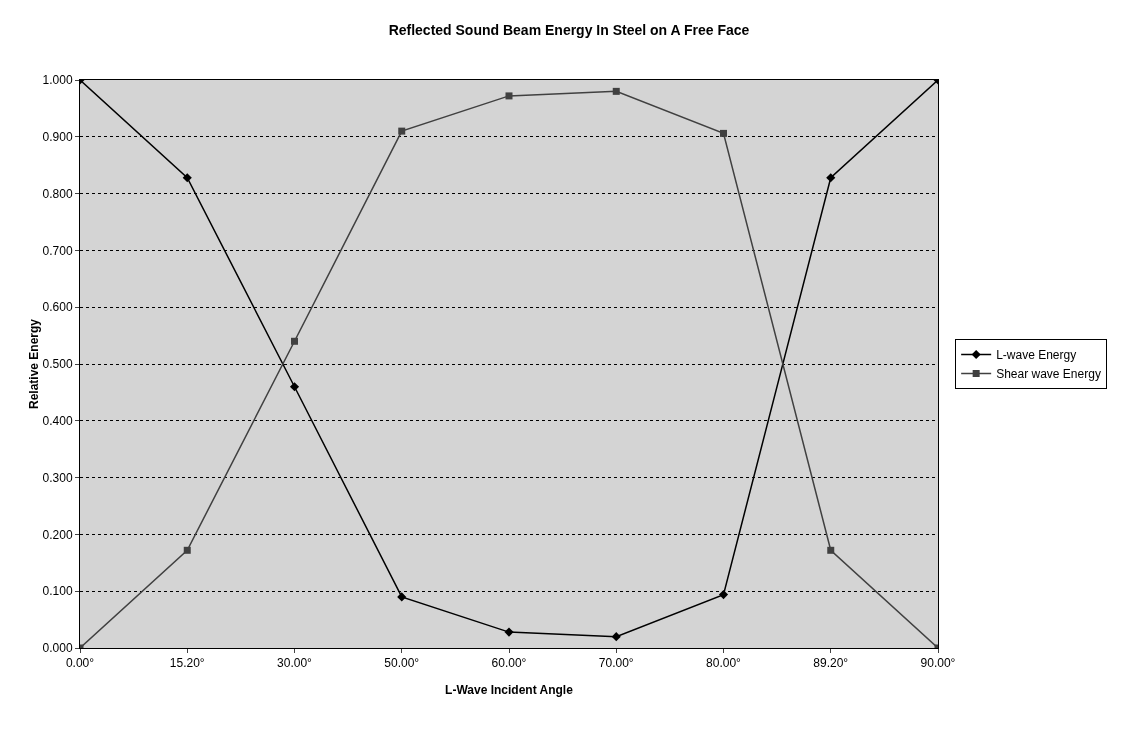 This screenshot has height=733, width=1138. Describe the element at coordinates (616, 663) in the screenshot. I see `x-tick-label: 70.00°` at that location.